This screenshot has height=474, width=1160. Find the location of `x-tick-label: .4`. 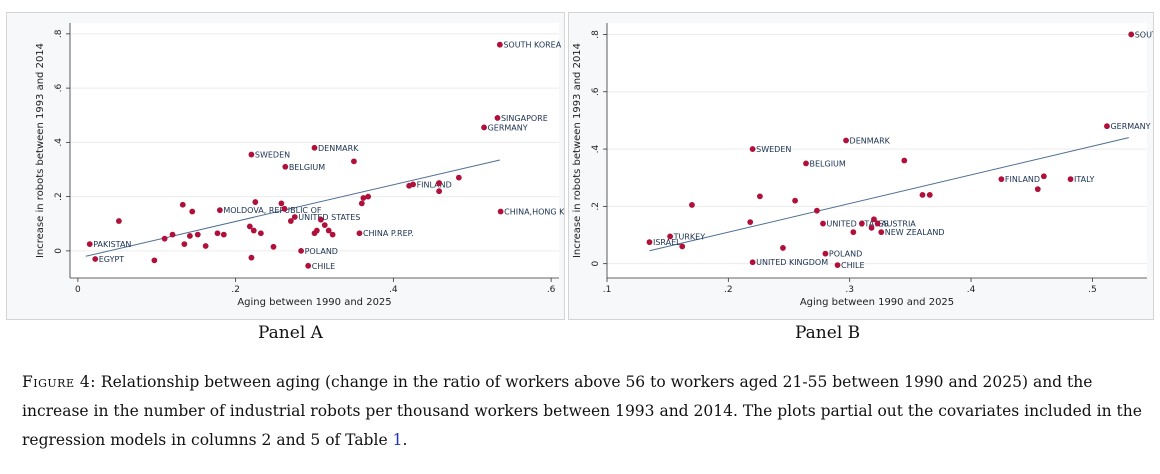

x-tick-label: .4 is located at coordinates (971, 290).